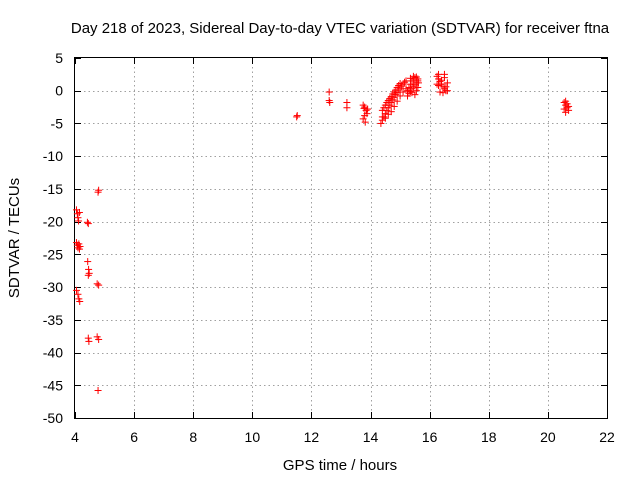 Image resolution: width=640 pixels, height=480 pixels. What do you see at coordinates (53, 418) in the screenshot?
I see `y-tick-label: -50` at bounding box center [53, 418].